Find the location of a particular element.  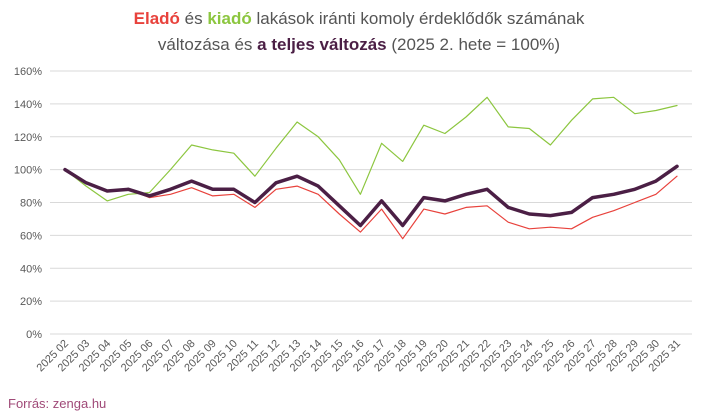

title-part-1-3: kiadó is located at coordinates (229, 18).